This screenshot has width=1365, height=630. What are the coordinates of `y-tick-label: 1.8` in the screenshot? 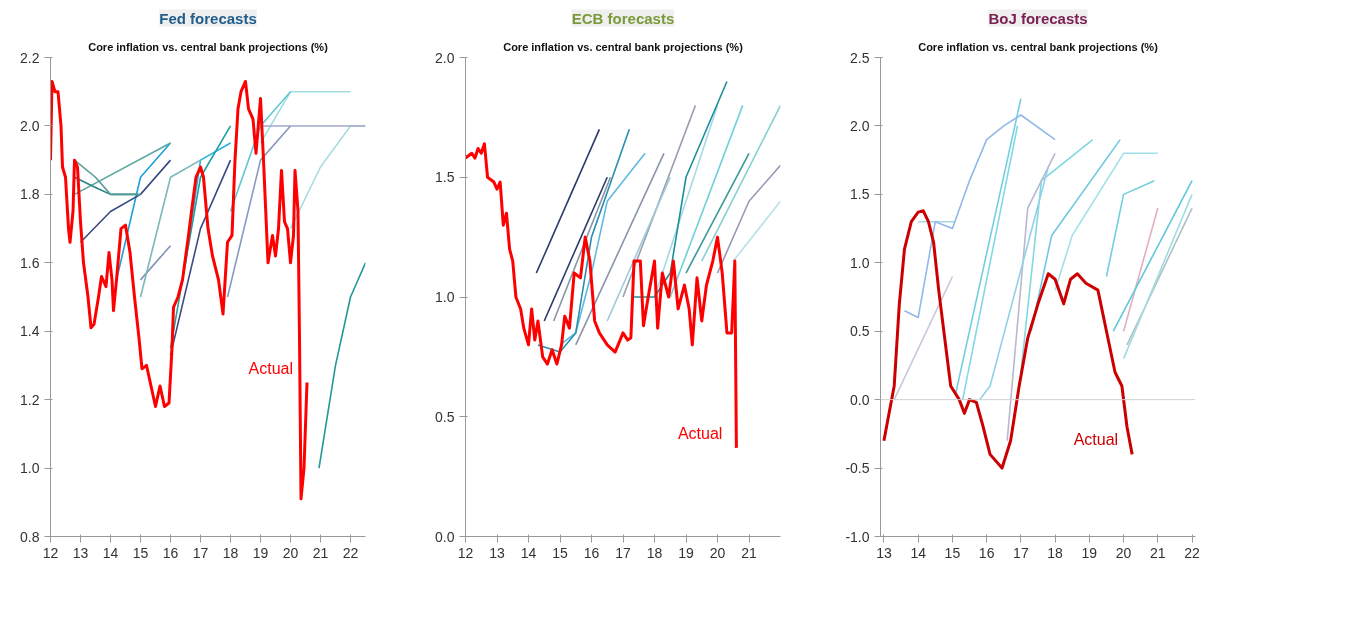 It's located at (30, 194).